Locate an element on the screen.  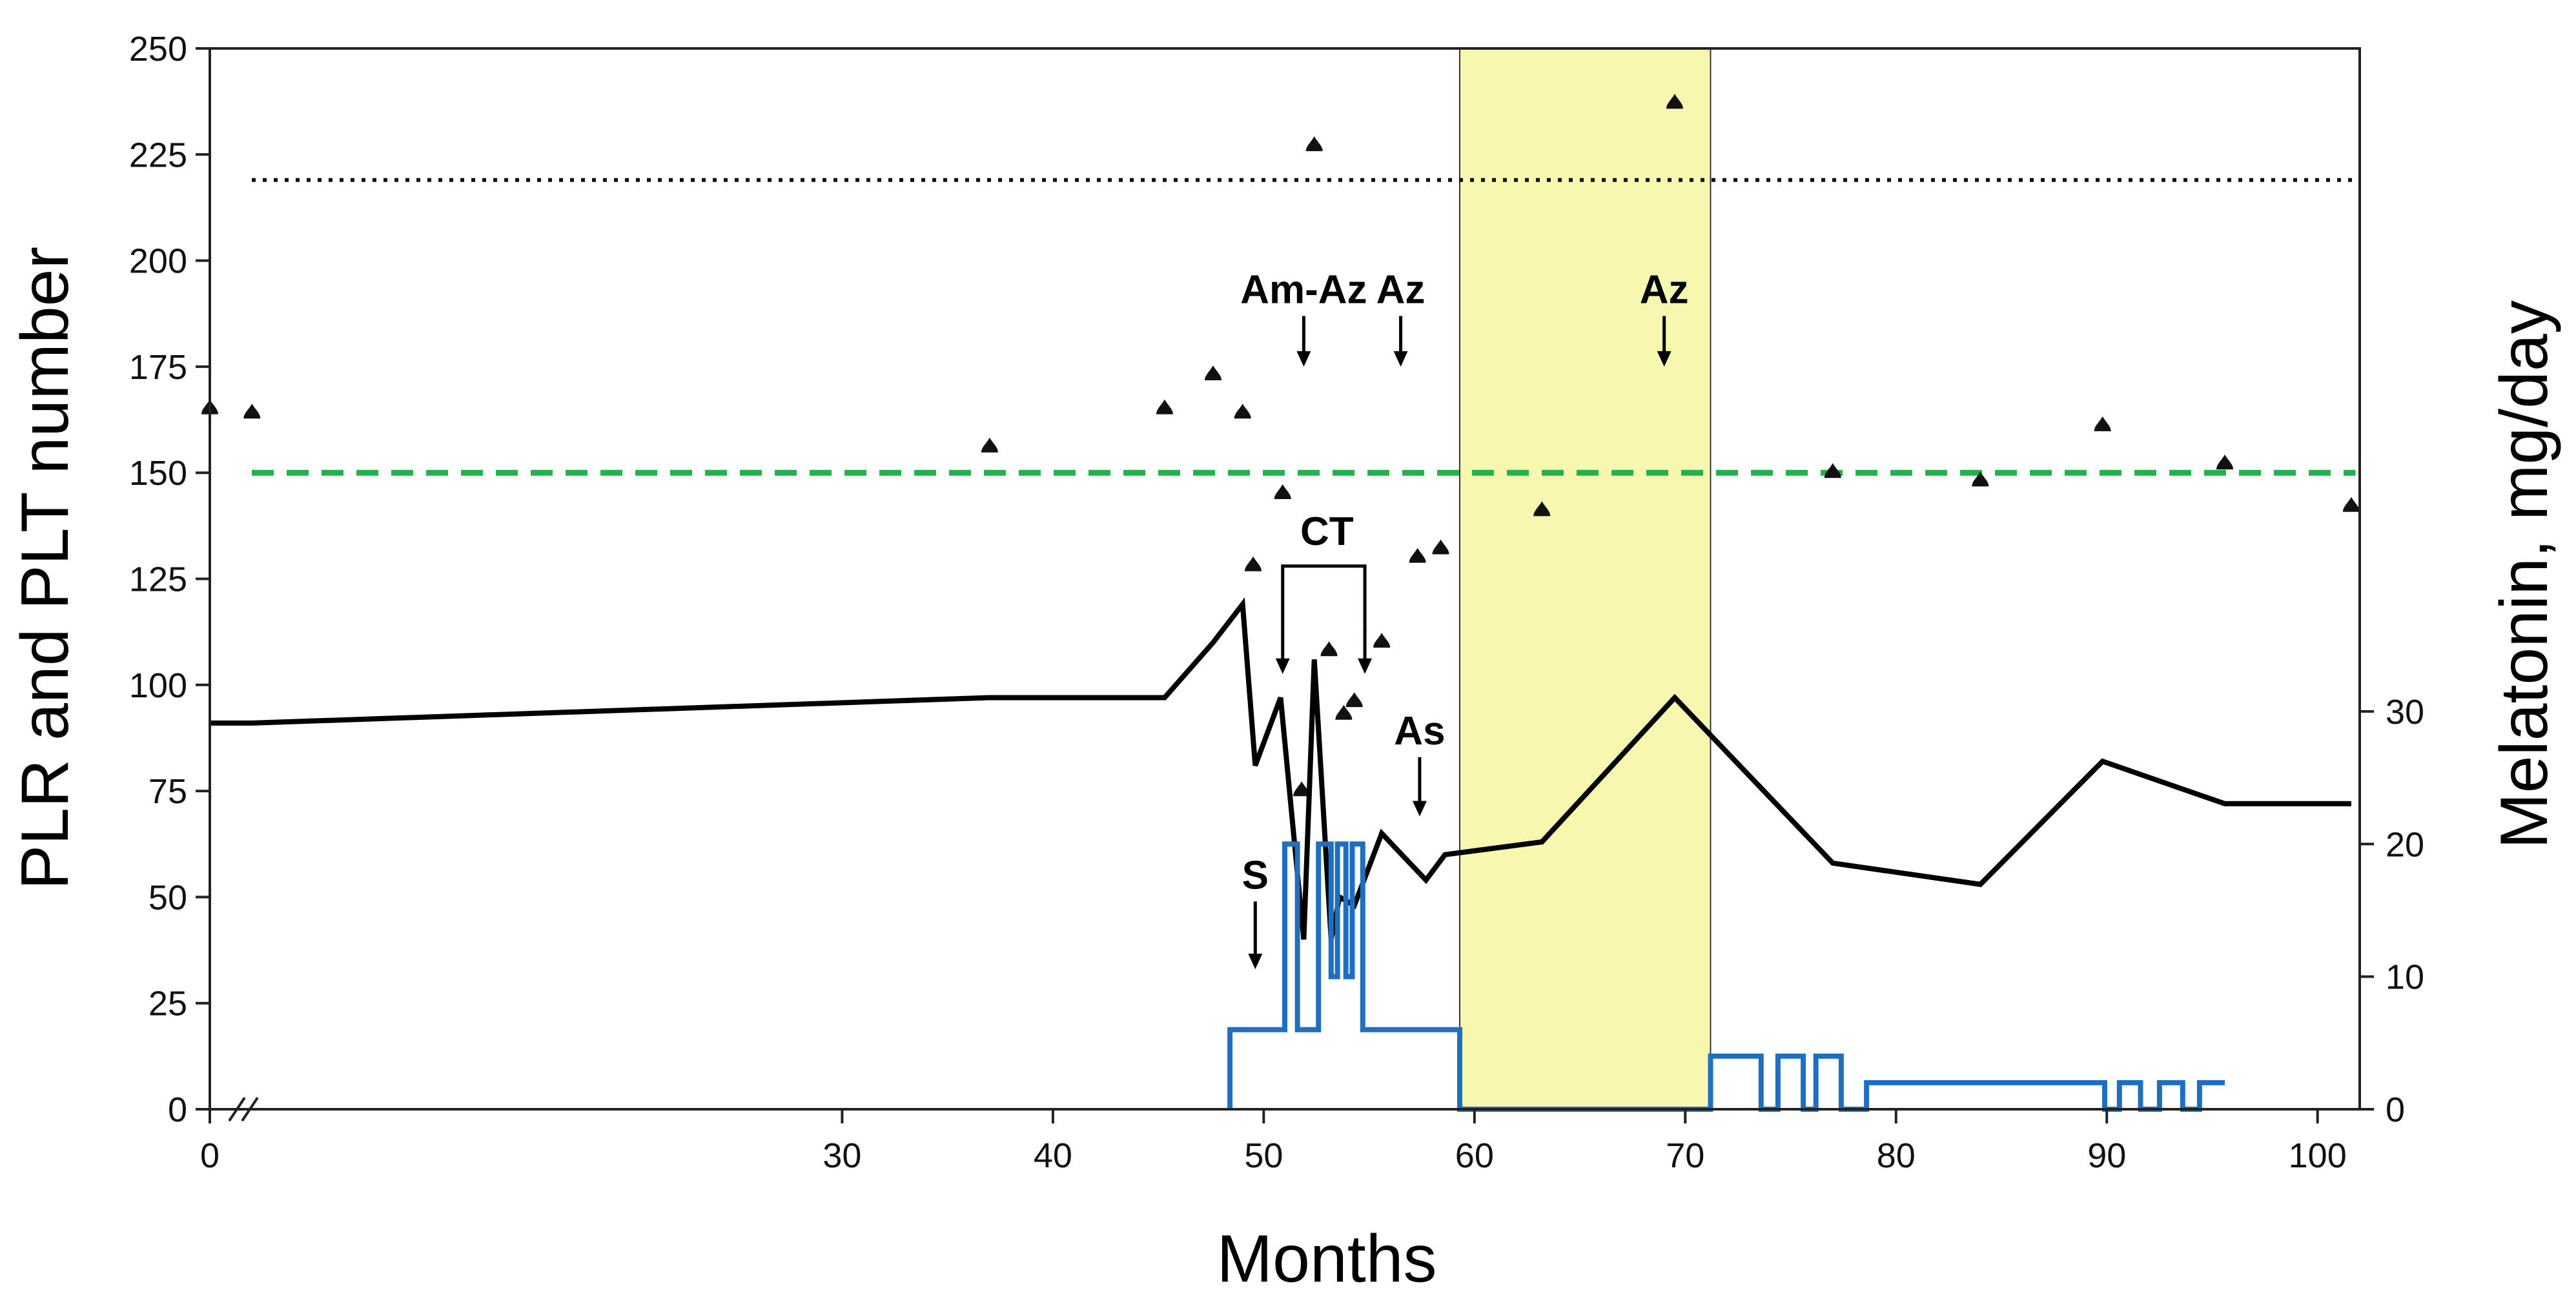
x-tick-label-0: 0 is located at coordinates (210, 1155).